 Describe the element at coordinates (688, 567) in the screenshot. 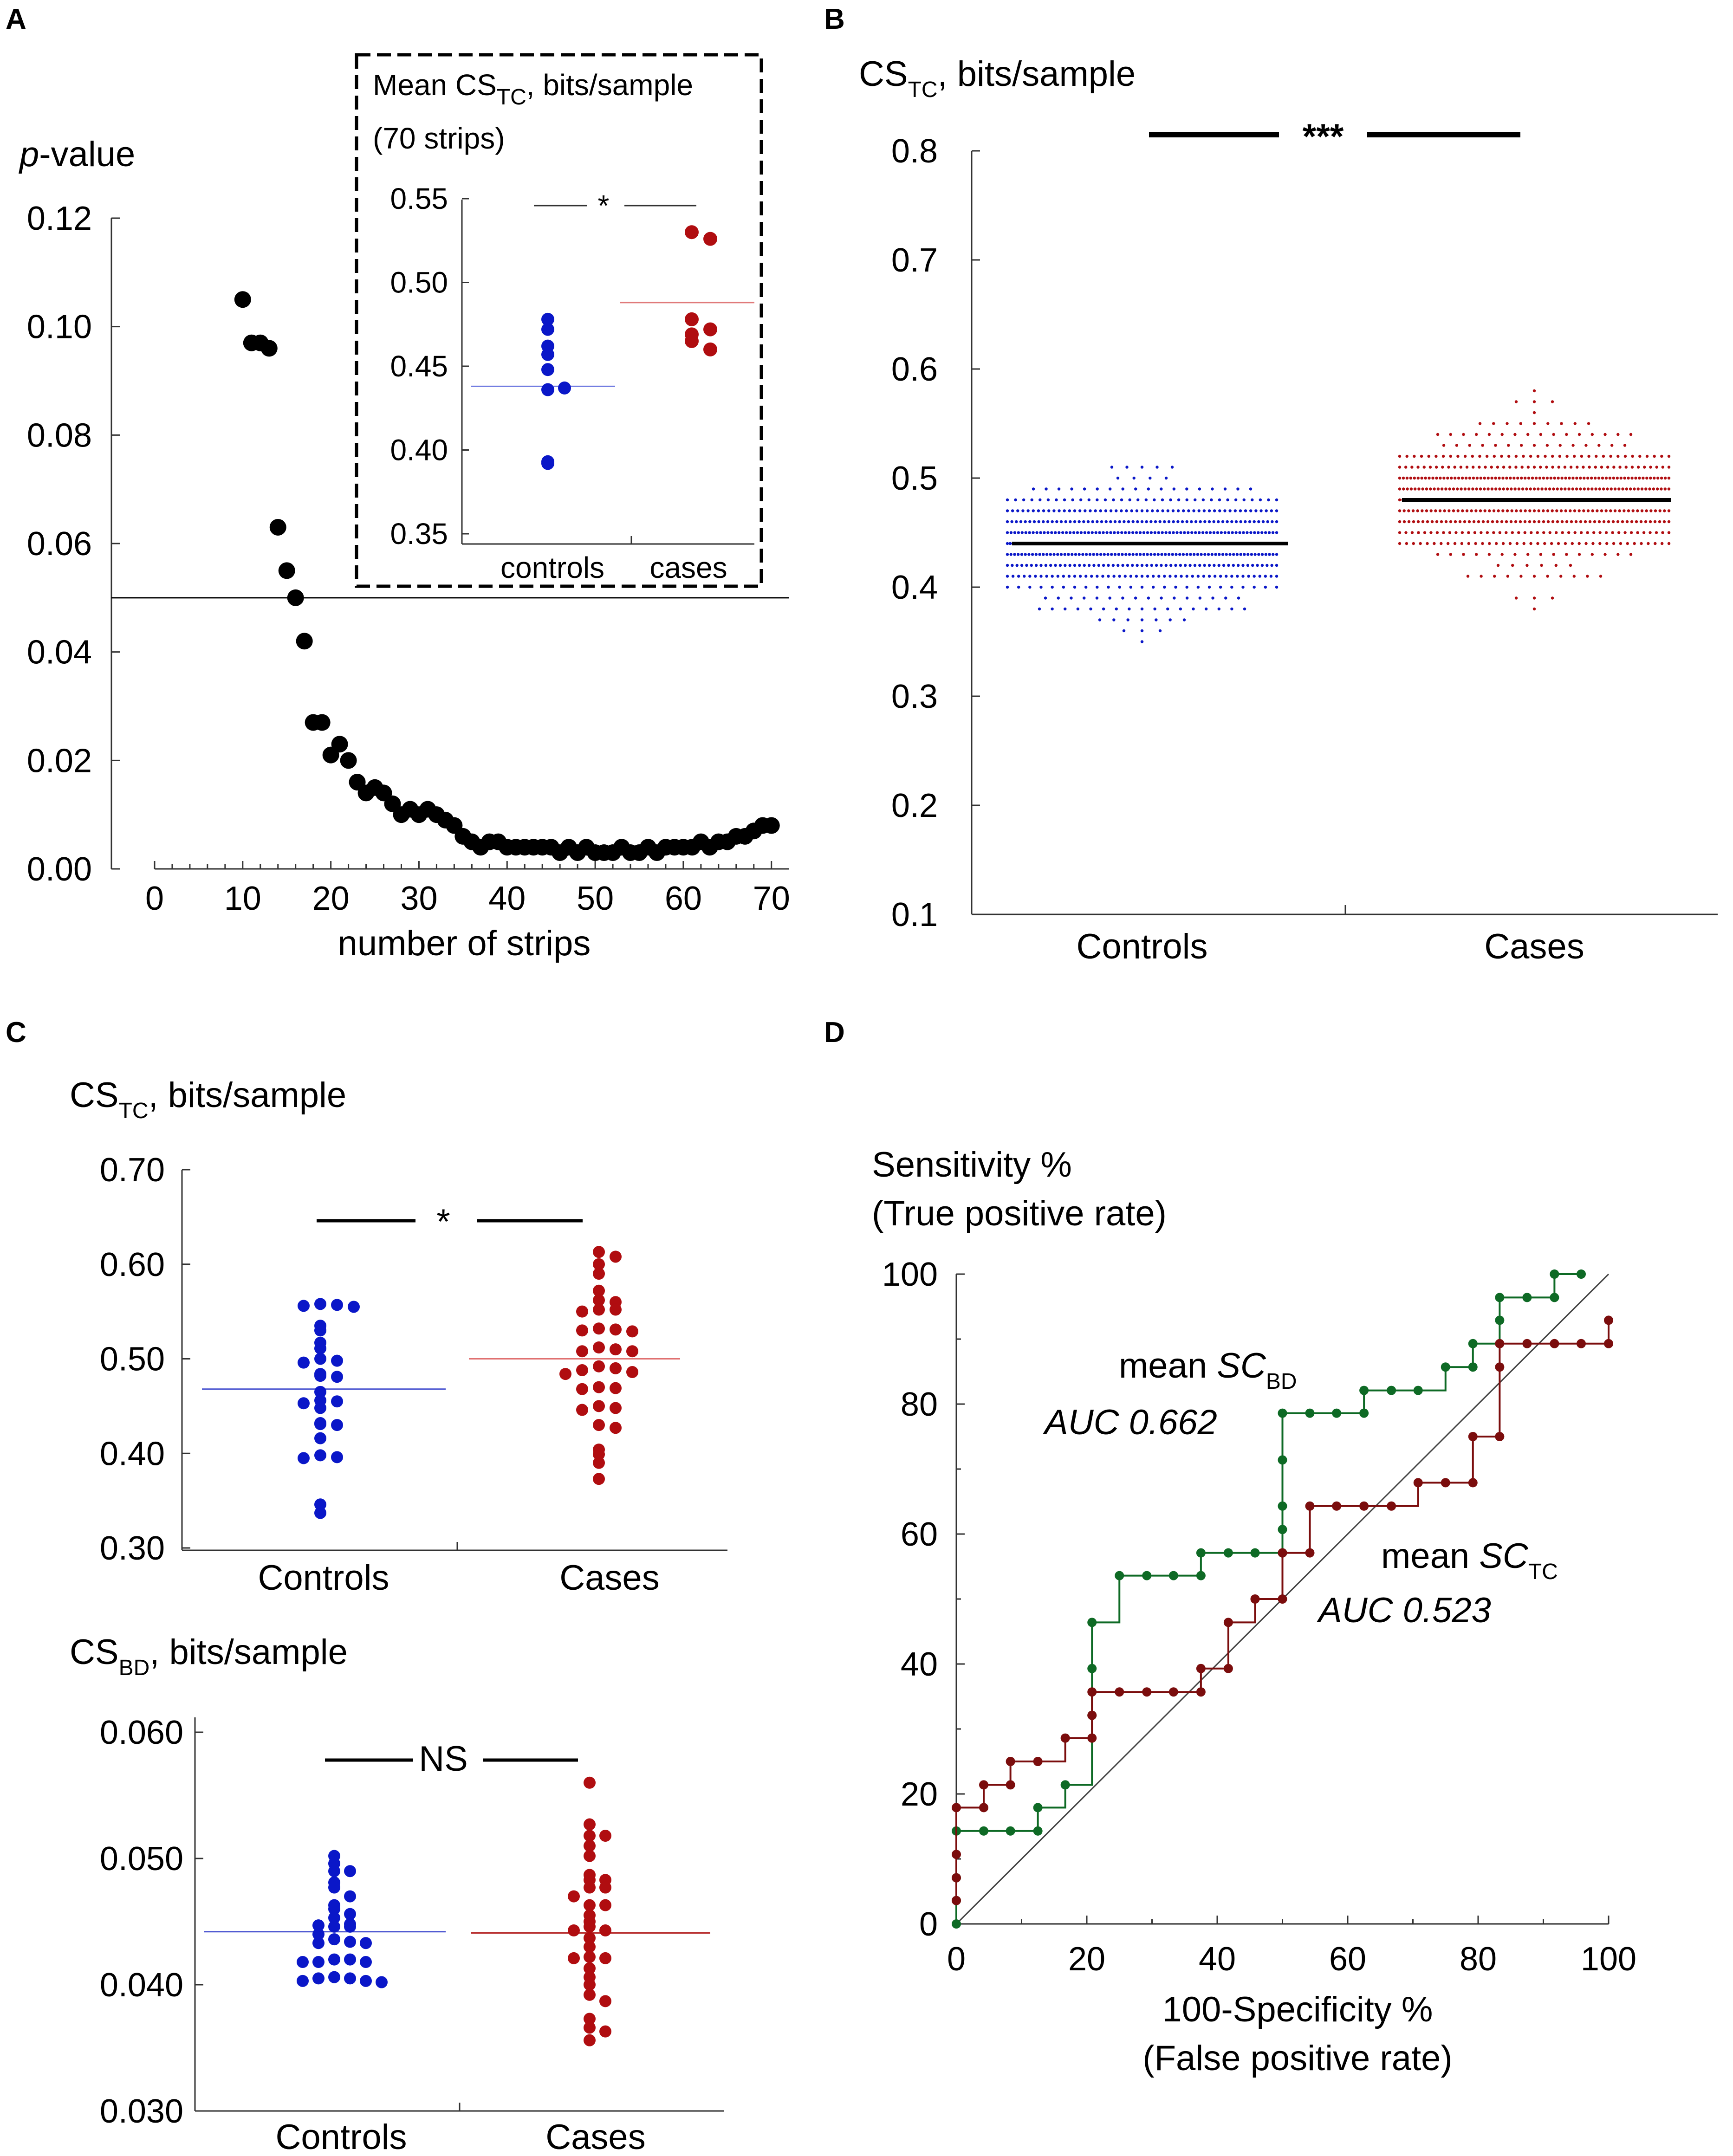

I see `inset-xlabel-cases: cases` at that location.